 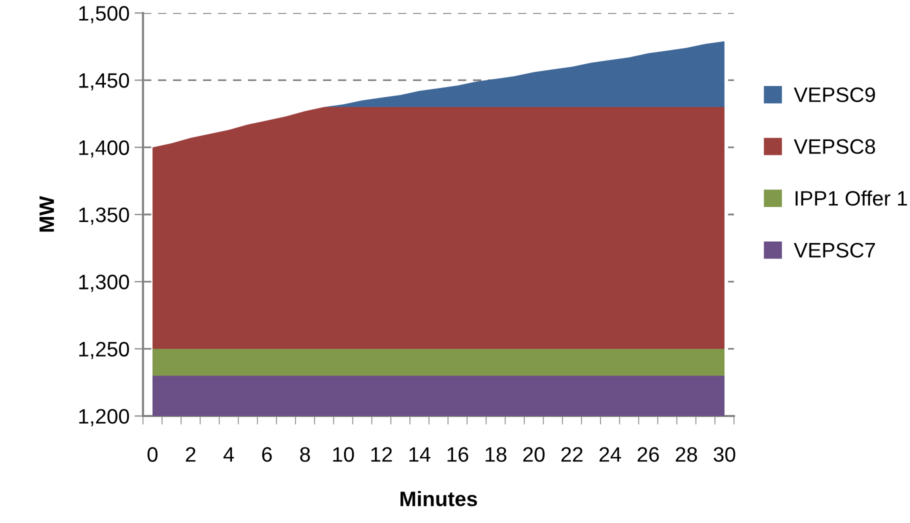 I want to click on x-tick-label: 12, so click(x=381, y=454).